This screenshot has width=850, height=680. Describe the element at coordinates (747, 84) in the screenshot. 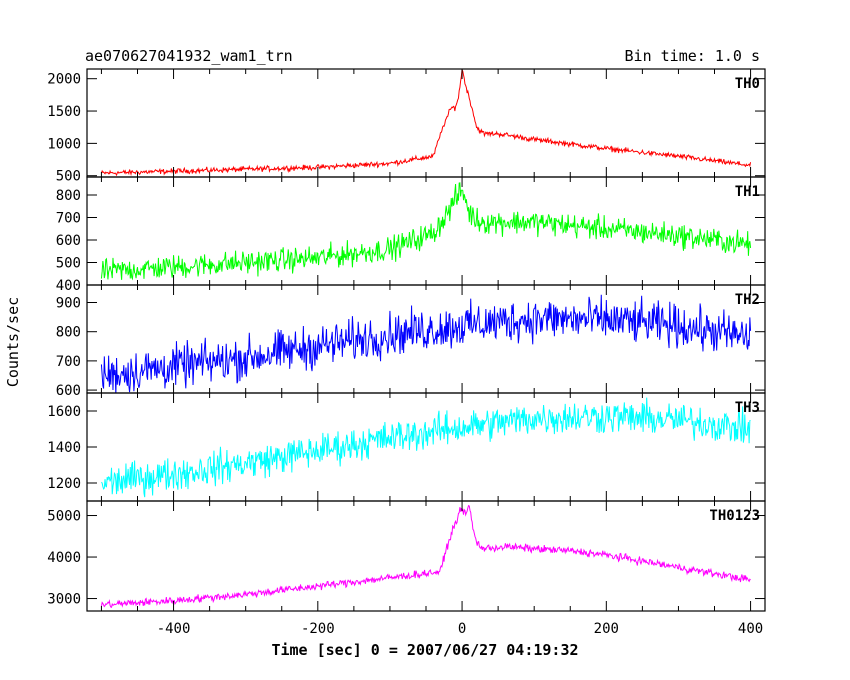

I see `panel-label: TH0` at that location.